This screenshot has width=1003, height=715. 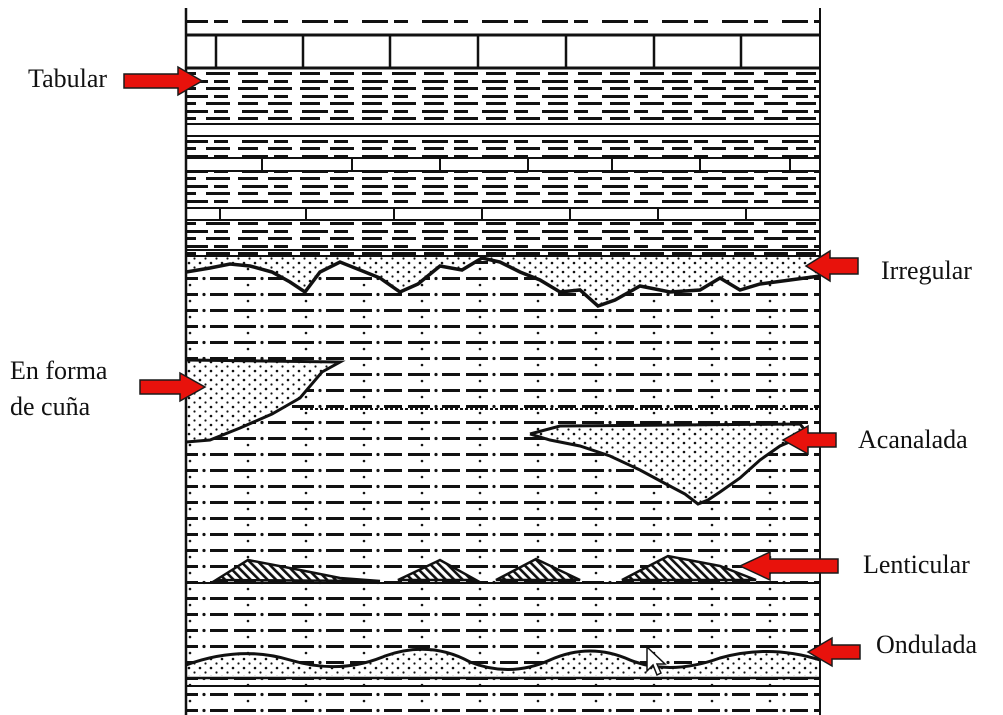 What do you see at coordinates (503, 401) in the screenshot?
I see `wedge-bed` at bounding box center [503, 401].